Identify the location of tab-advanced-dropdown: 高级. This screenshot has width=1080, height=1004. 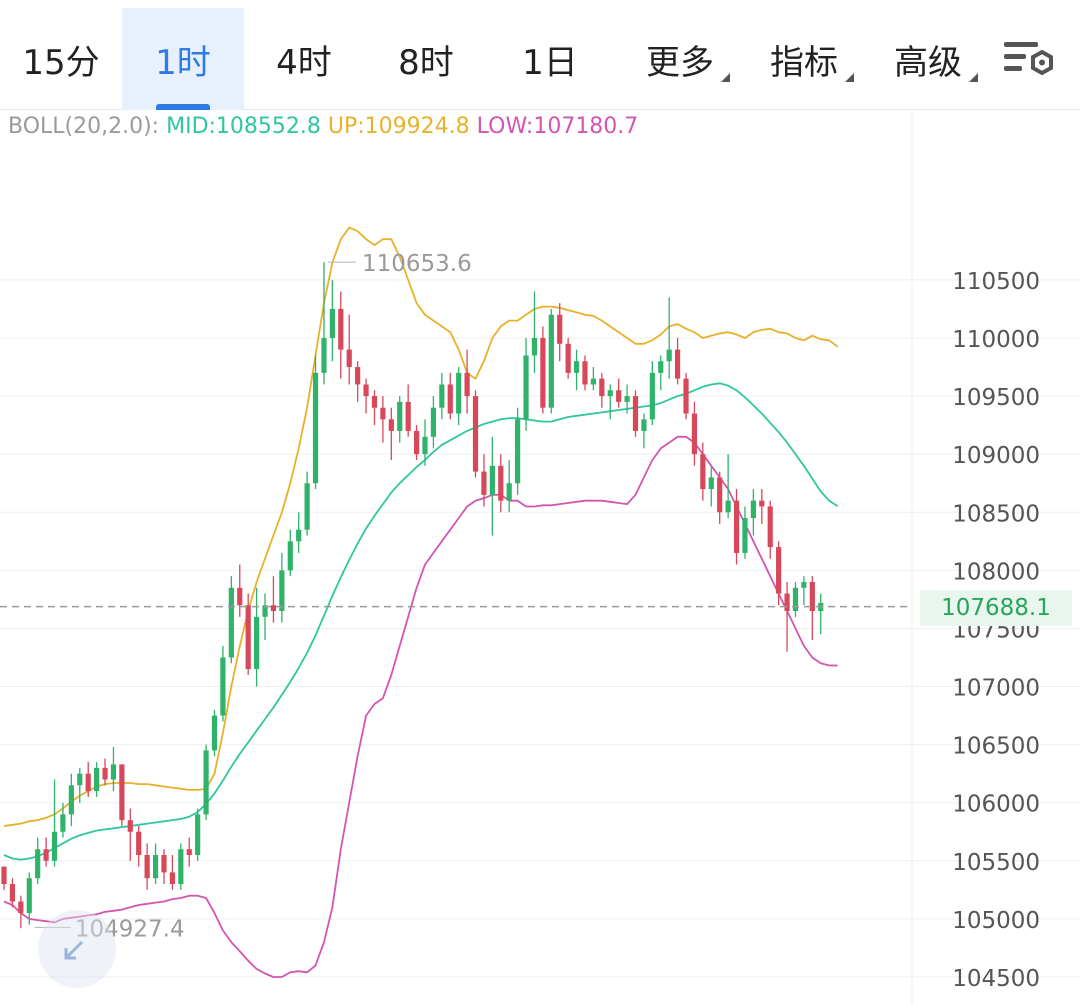
(928, 59).